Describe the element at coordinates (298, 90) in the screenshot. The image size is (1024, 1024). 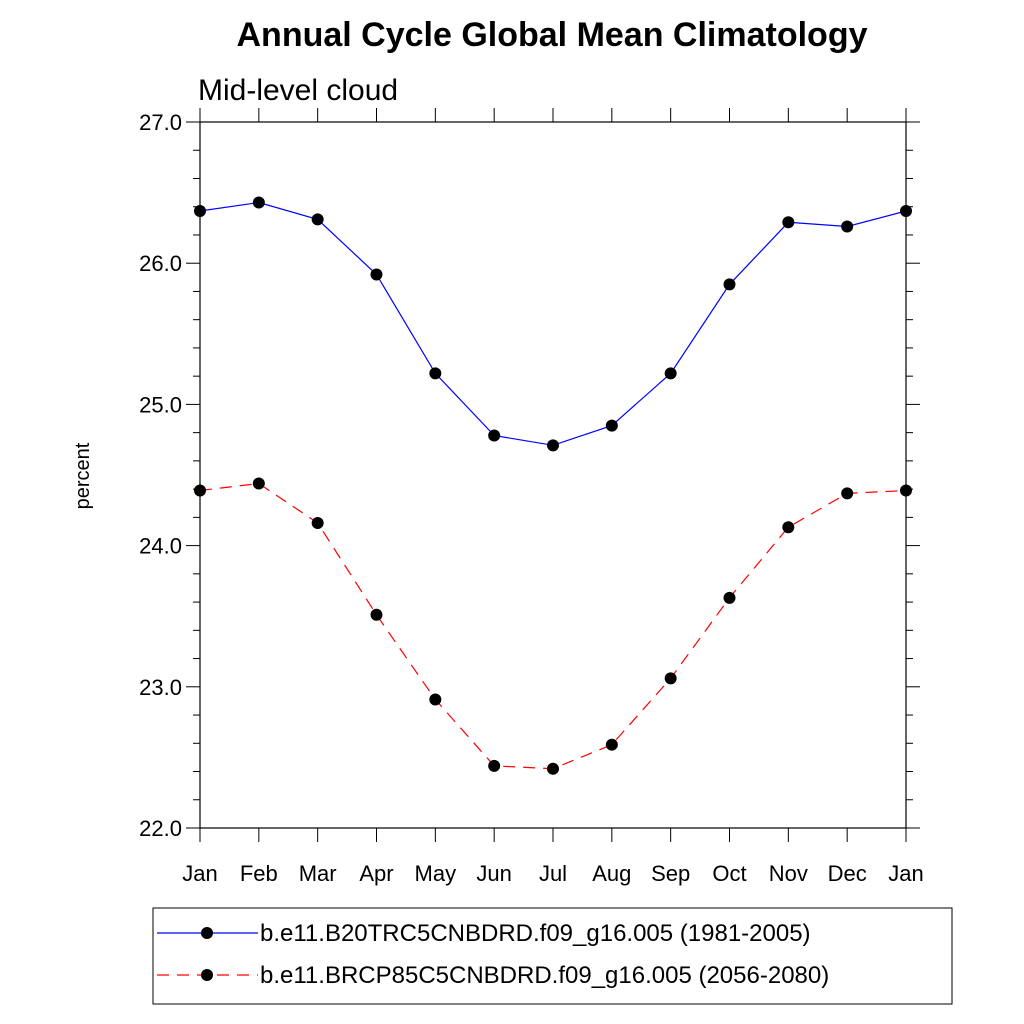
I see `chart-subtitle: Mid-level cloud` at that location.